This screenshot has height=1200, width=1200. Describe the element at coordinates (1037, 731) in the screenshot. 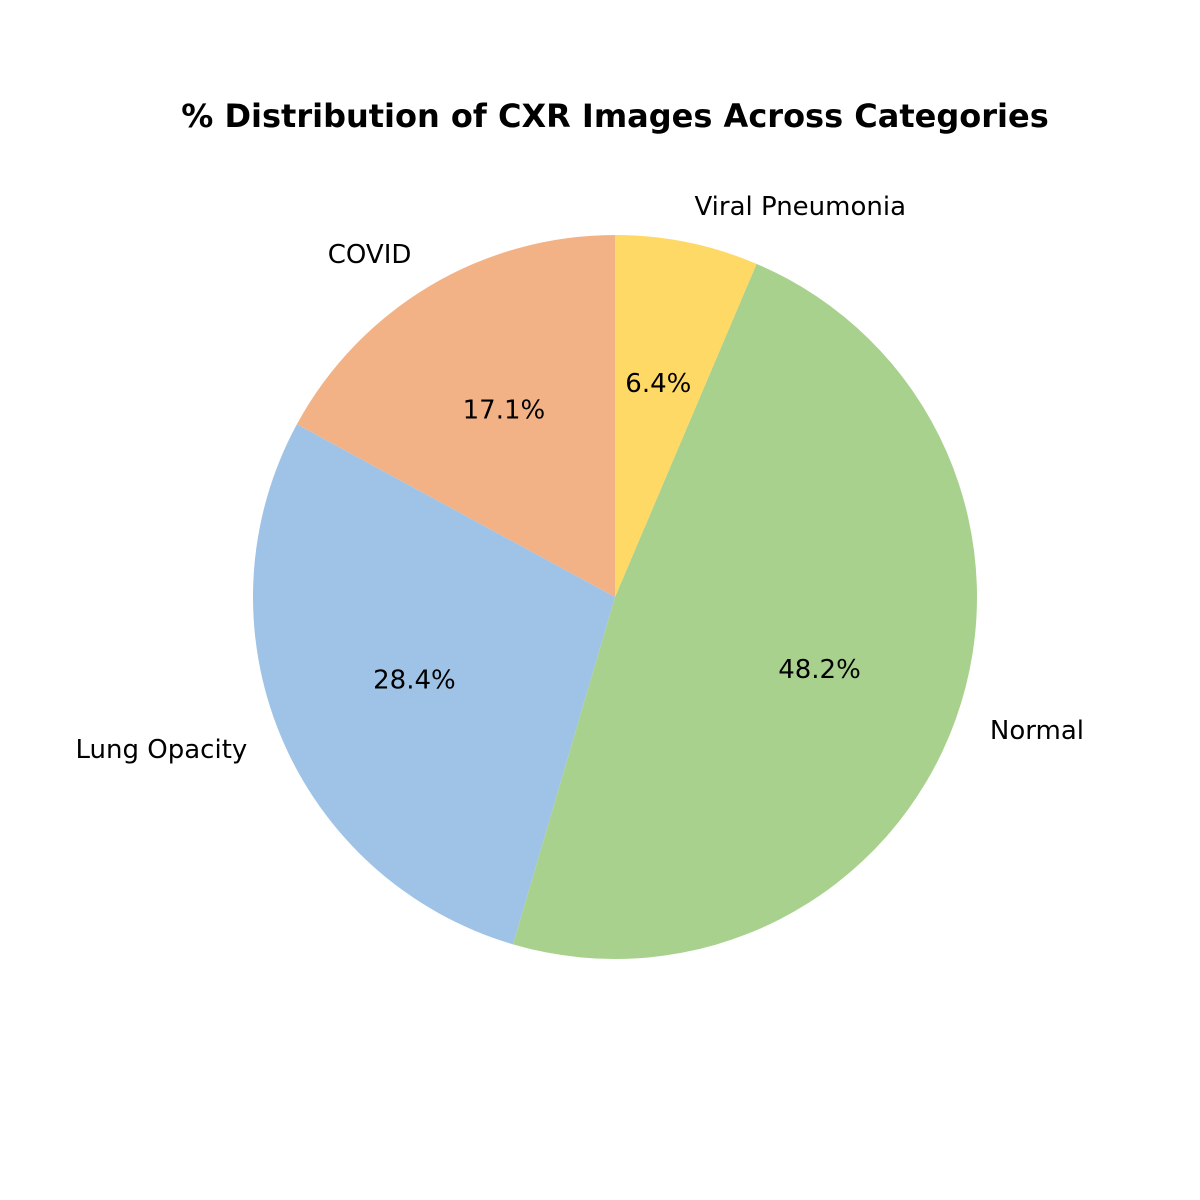

I see `category-label-normal: Normal` at that location.